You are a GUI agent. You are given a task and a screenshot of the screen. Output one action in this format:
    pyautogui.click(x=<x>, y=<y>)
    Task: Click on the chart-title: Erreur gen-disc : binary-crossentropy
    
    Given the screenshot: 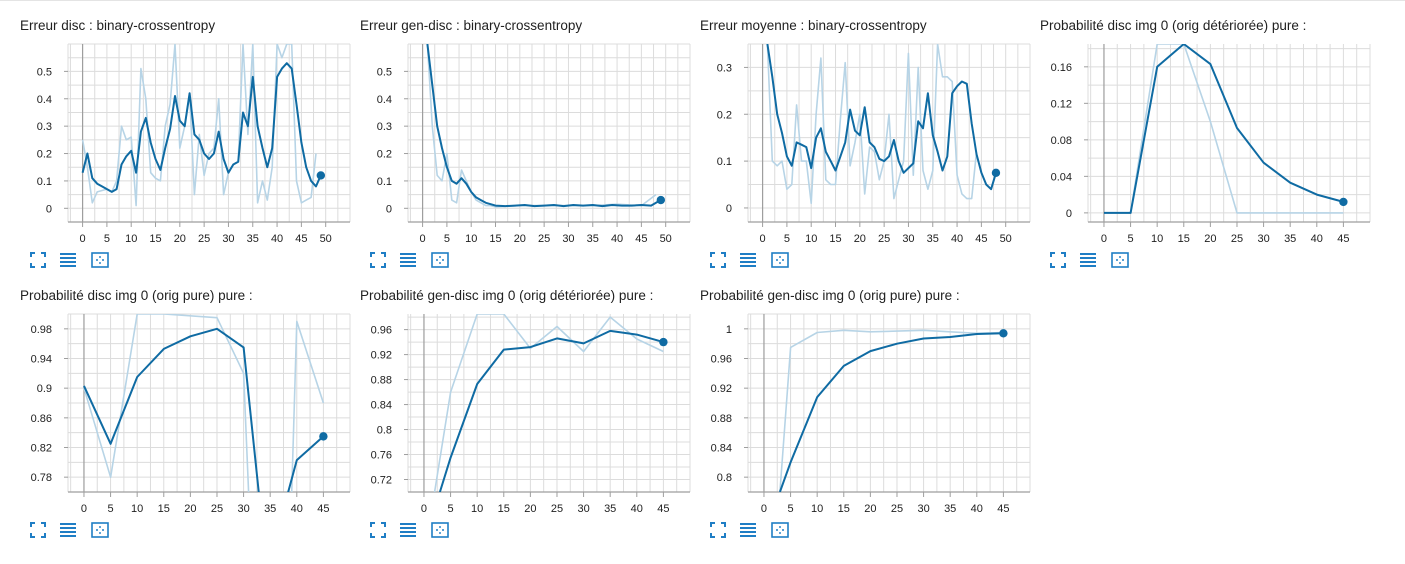 What is the action you would take?
    pyautogui.click(x=471, y=25)
    